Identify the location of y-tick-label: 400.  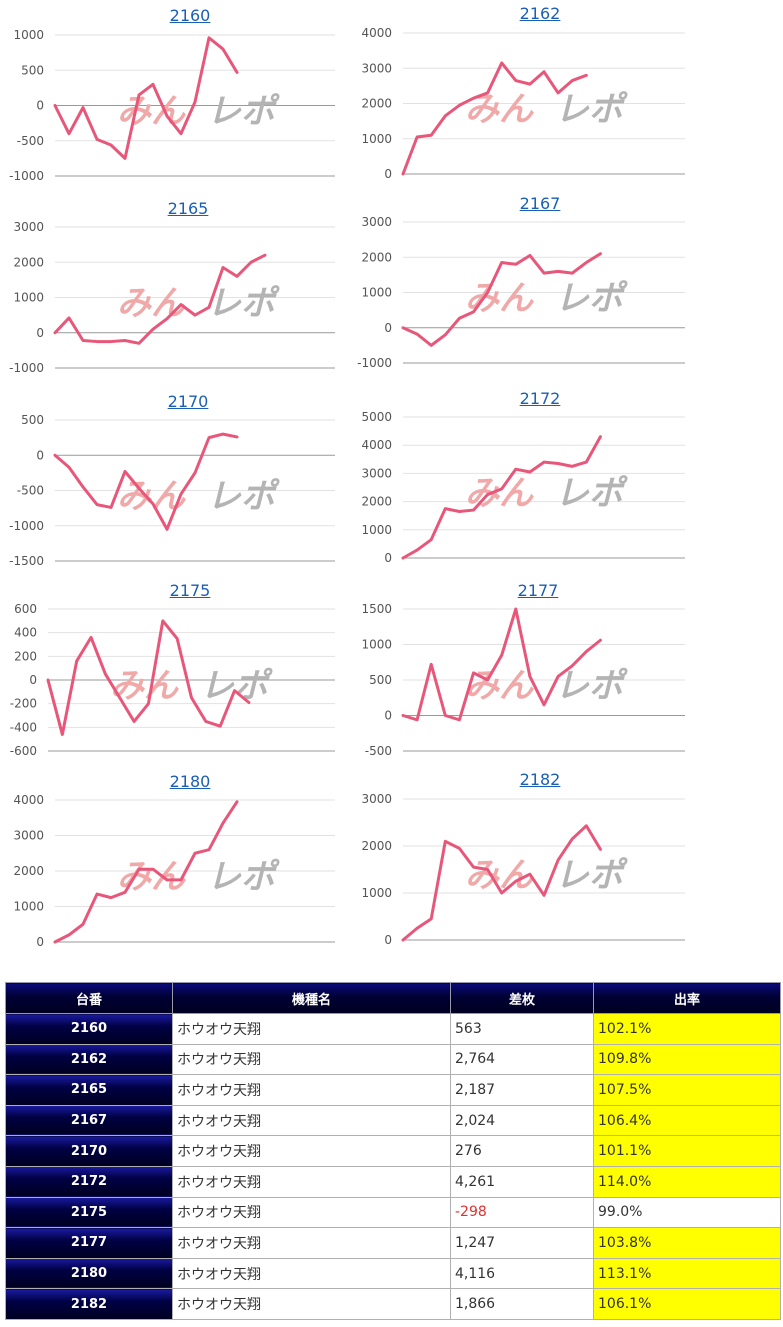
(25, 633).